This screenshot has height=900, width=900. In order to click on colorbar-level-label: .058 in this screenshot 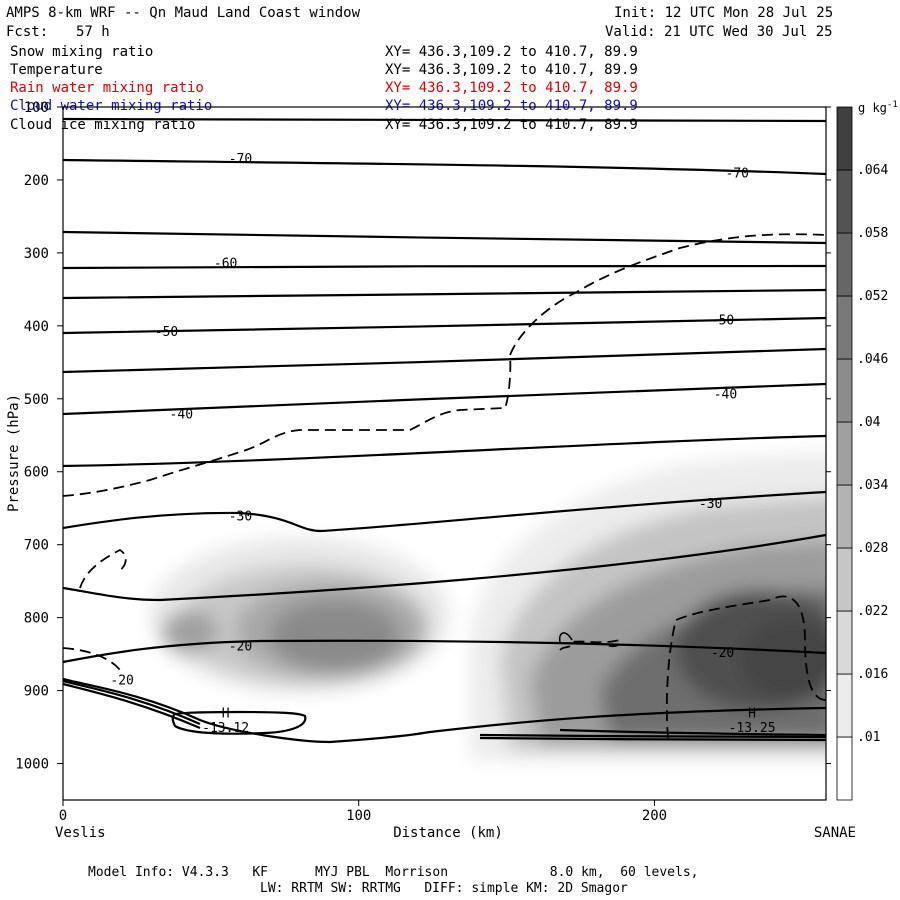, I will do `click(872, 233)`.